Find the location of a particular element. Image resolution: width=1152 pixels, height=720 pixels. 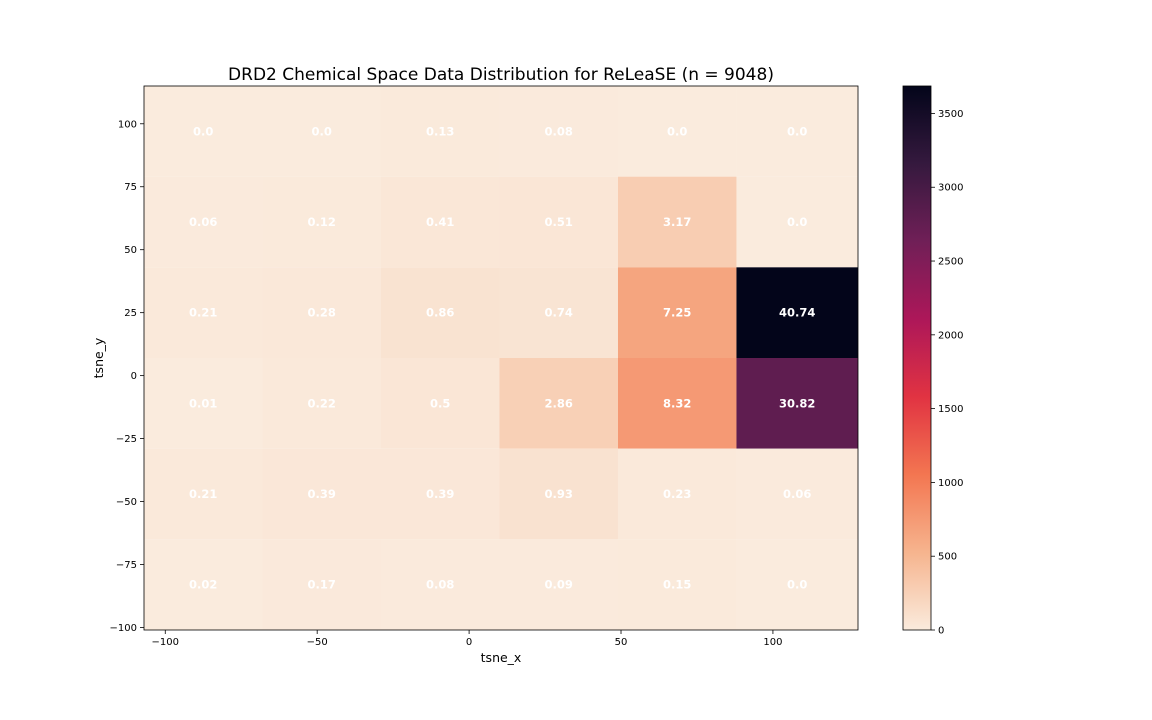

cell-label: 0.12 is located at coordinates (322, 222).